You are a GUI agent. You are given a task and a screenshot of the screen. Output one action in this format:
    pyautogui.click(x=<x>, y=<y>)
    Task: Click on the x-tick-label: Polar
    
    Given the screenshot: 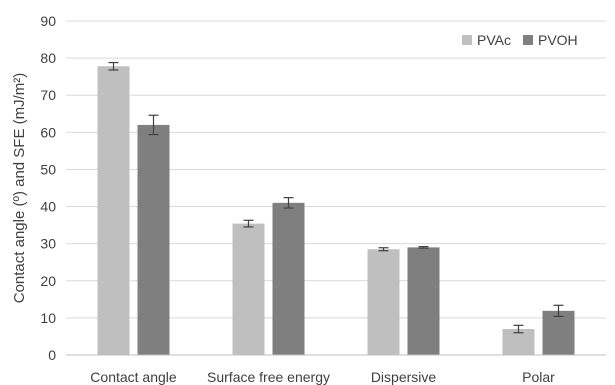 What is the action you would take?
    pyautogui.click(x=538, y=377)
    